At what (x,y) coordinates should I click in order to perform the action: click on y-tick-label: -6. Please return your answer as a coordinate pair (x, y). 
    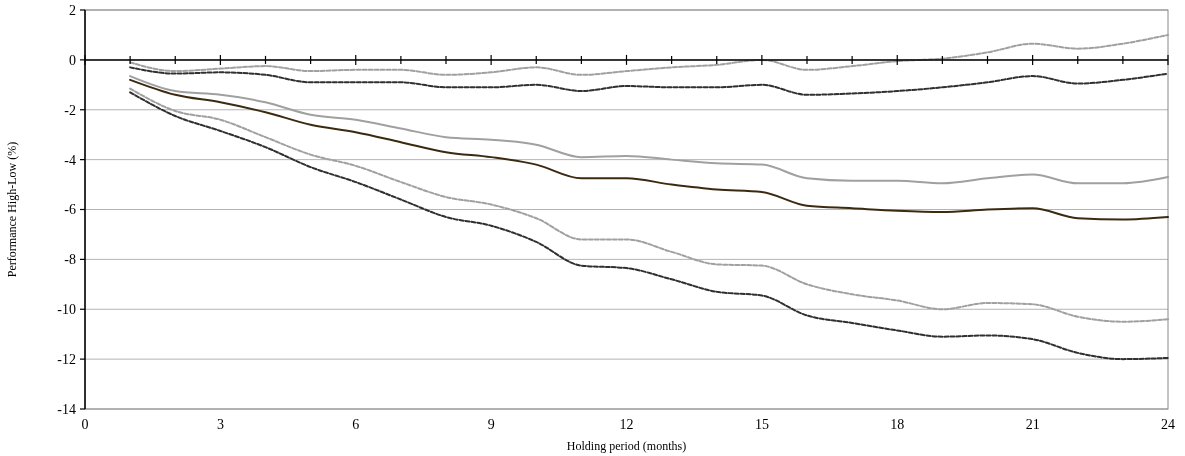
    Looking at the image, I should click on (70, 210).